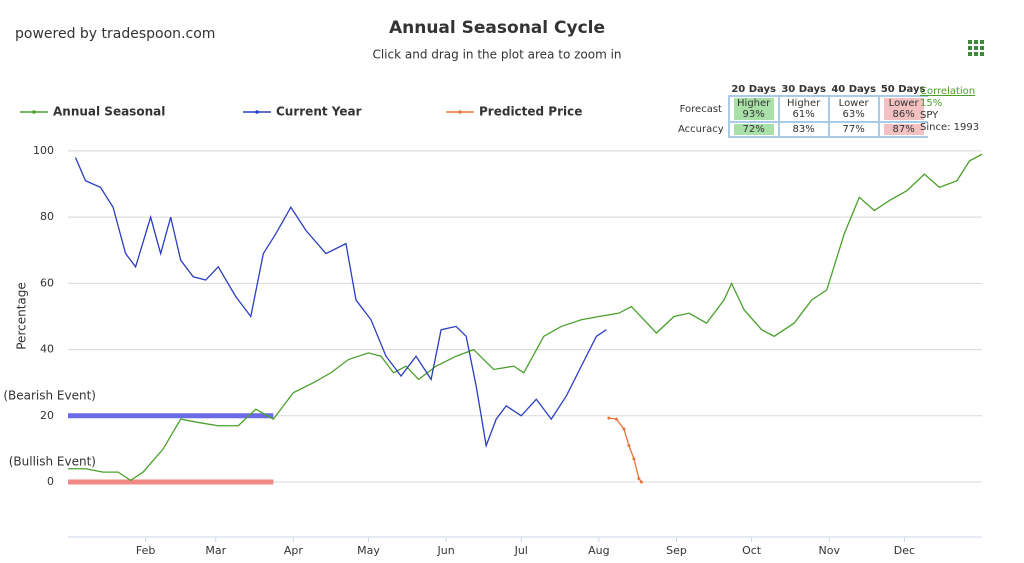 This screenshot has height=563, width=1024. Describe the element at coordinates (803, 114) in the screenshot. I see `percent: 61%` at that location.